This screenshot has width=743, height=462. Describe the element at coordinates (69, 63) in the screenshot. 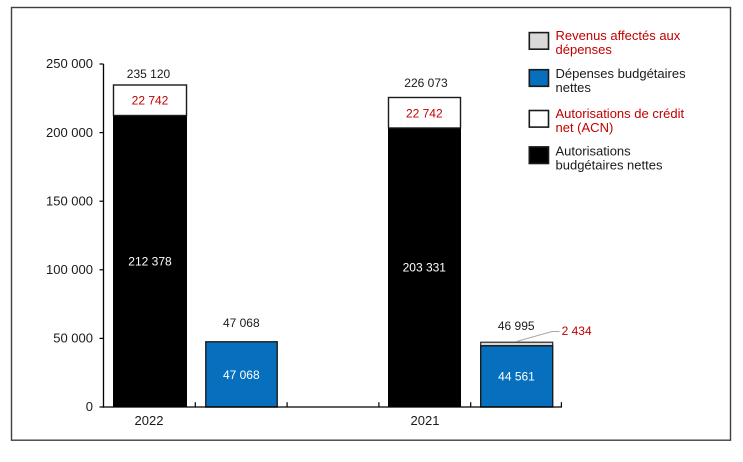

I see `svg-text: 250 000` at that location.